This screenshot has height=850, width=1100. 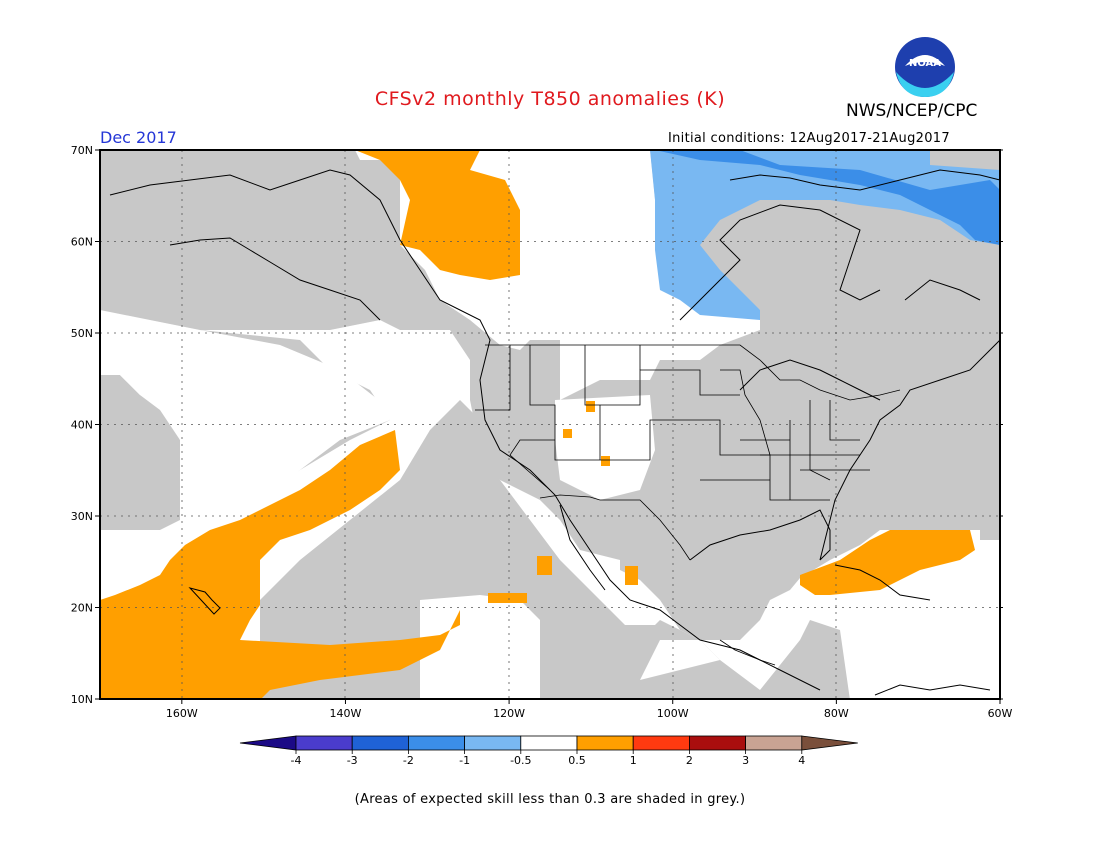 What do you see at coordinates (825, 235) in the screenshot?
I see `negative-anomaly` at bounding box center [825, 235].